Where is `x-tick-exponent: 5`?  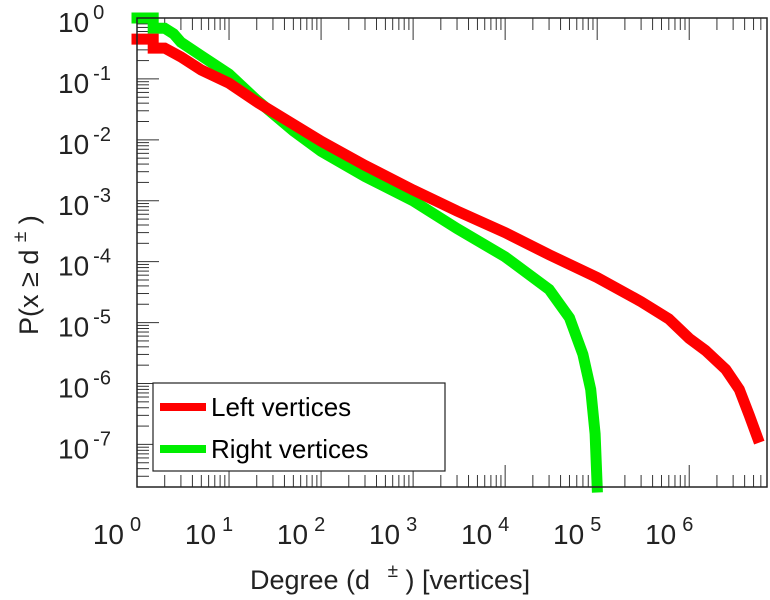 x-tick-exponent: 5 is located at coordinates (595, 525).